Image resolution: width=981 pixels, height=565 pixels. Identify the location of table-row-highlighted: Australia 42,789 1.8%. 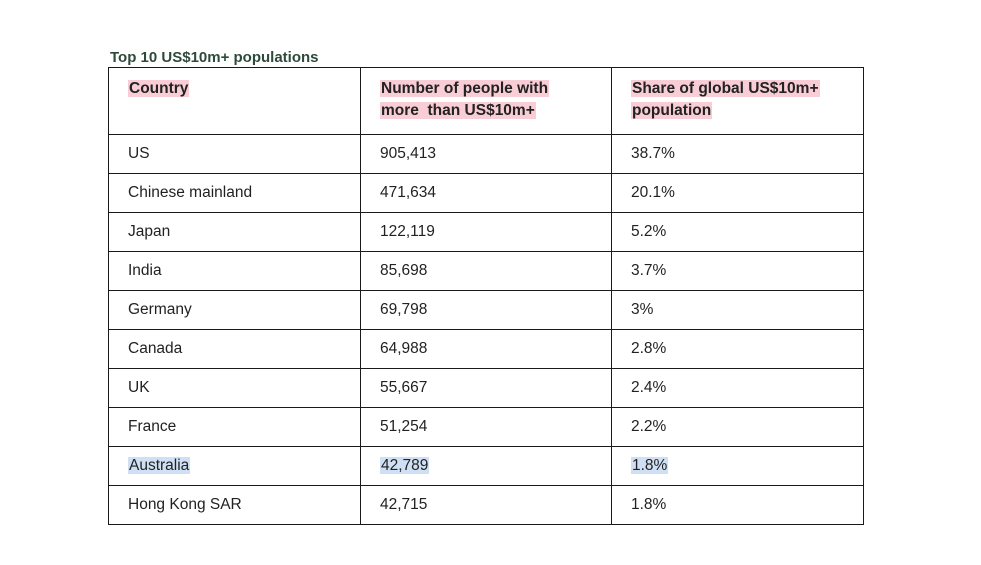
(486, 466).